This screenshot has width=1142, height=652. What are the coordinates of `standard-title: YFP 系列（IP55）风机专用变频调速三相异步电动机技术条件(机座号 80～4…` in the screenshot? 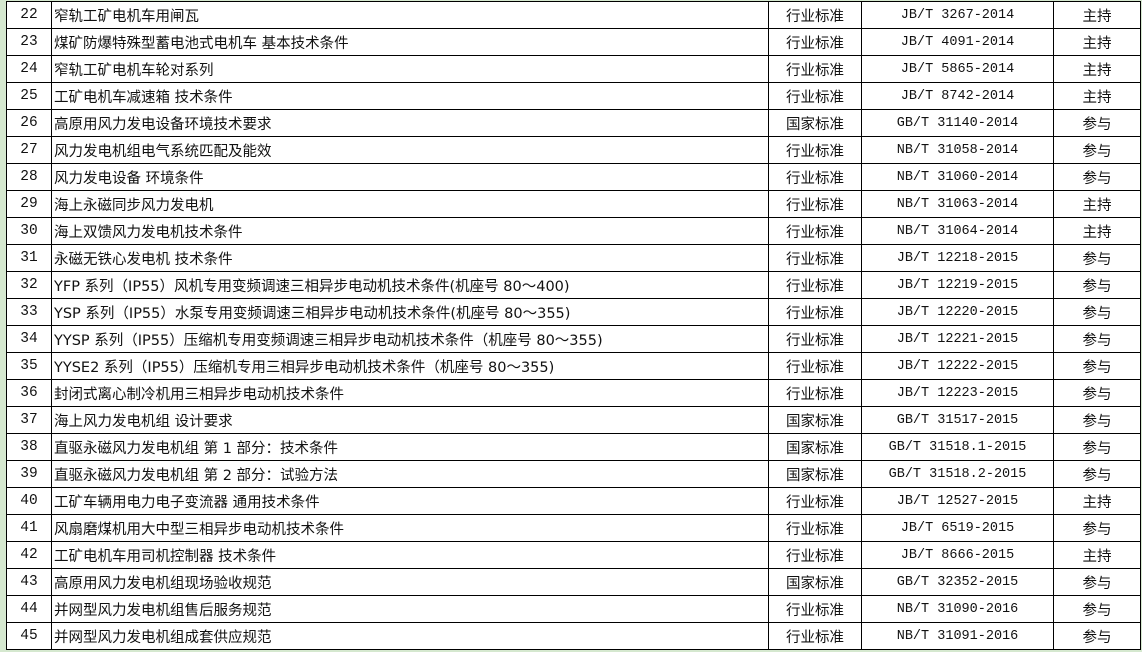 It's located at (410, 285).